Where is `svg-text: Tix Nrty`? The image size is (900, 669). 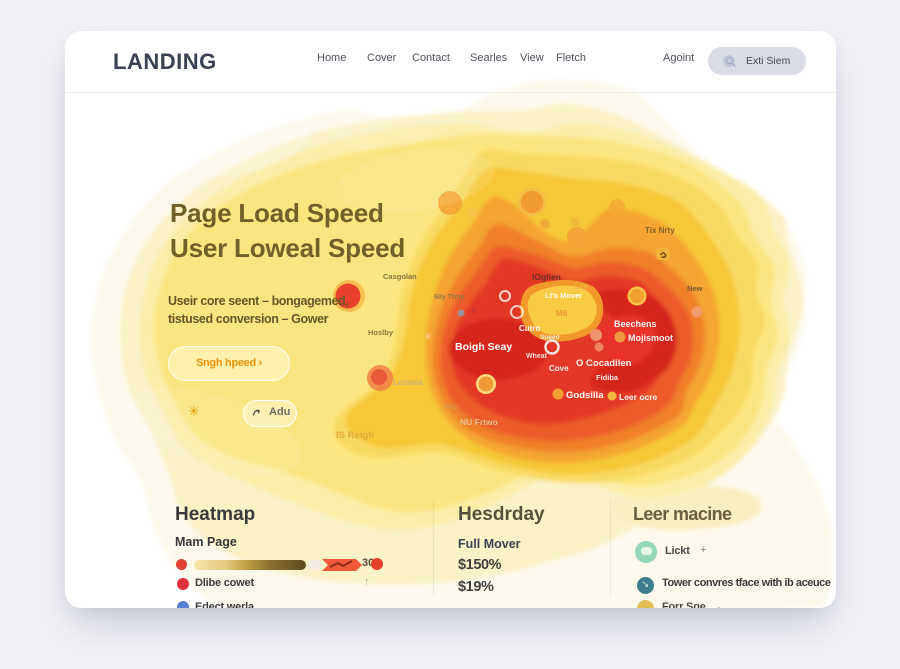
svg-text: Tix Nrty is located at coordinates (660, 230).